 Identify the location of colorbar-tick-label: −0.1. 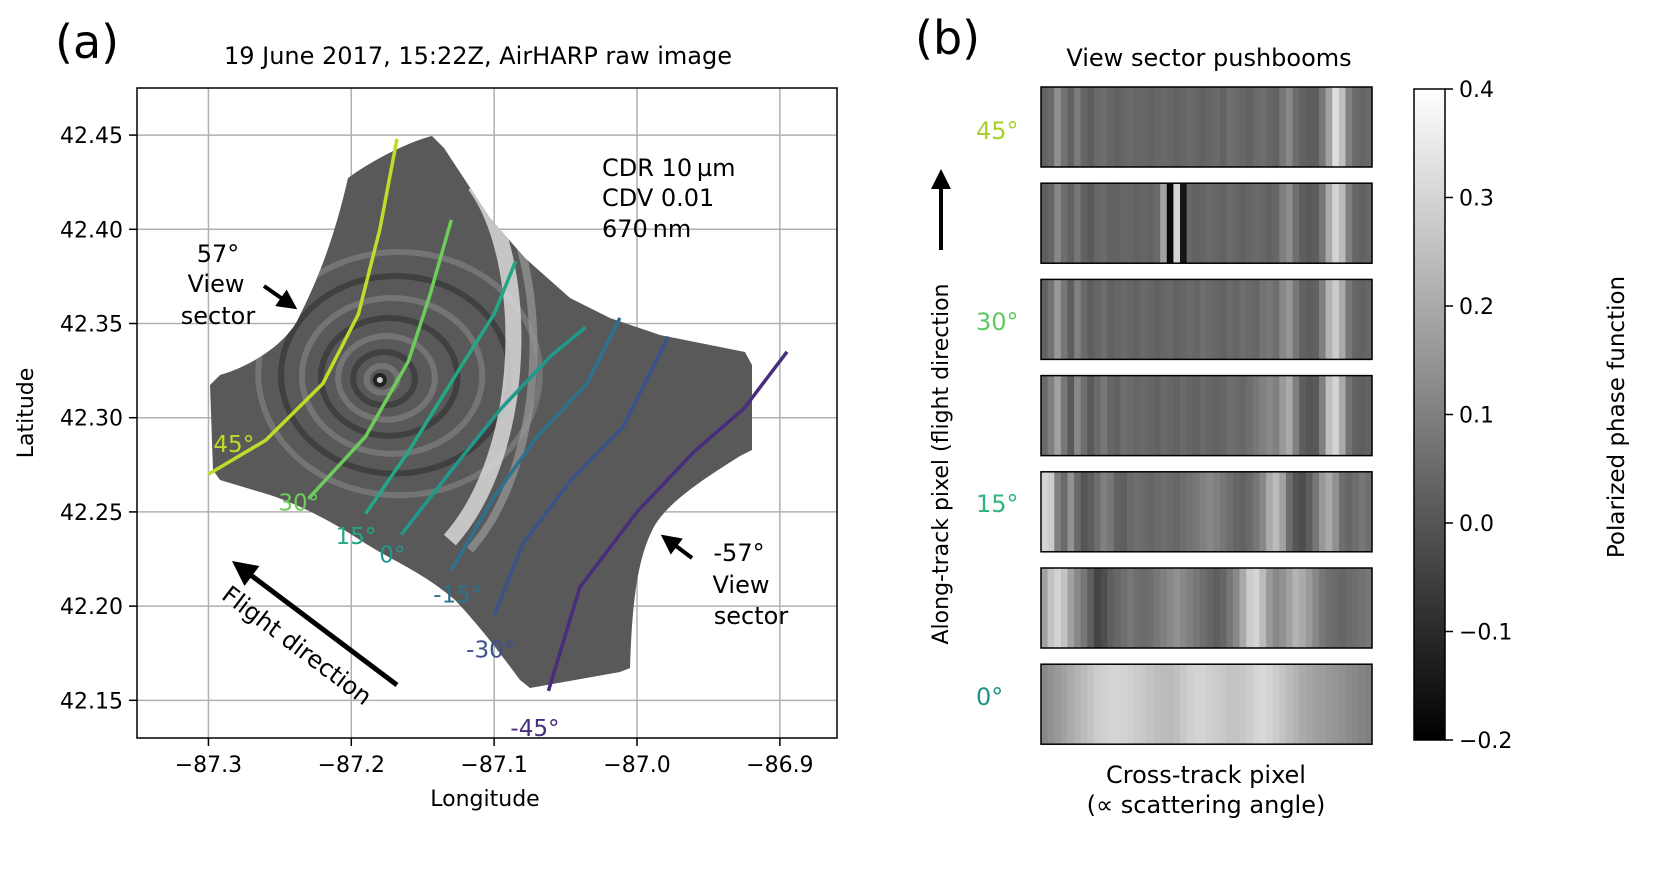
(1485, 633).